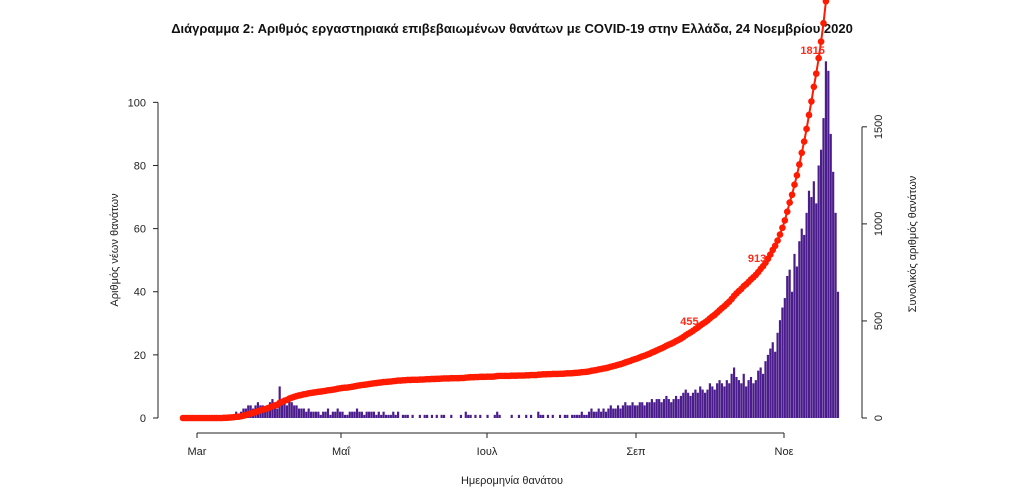 Image resolution: width=1024 pixels, height=498 pixels. Describe the element at coordinates (491, 445) in the screenshot. I see `x-axis: Mar Μαΐ Ιουλ Σεπ Νοε` at that location.